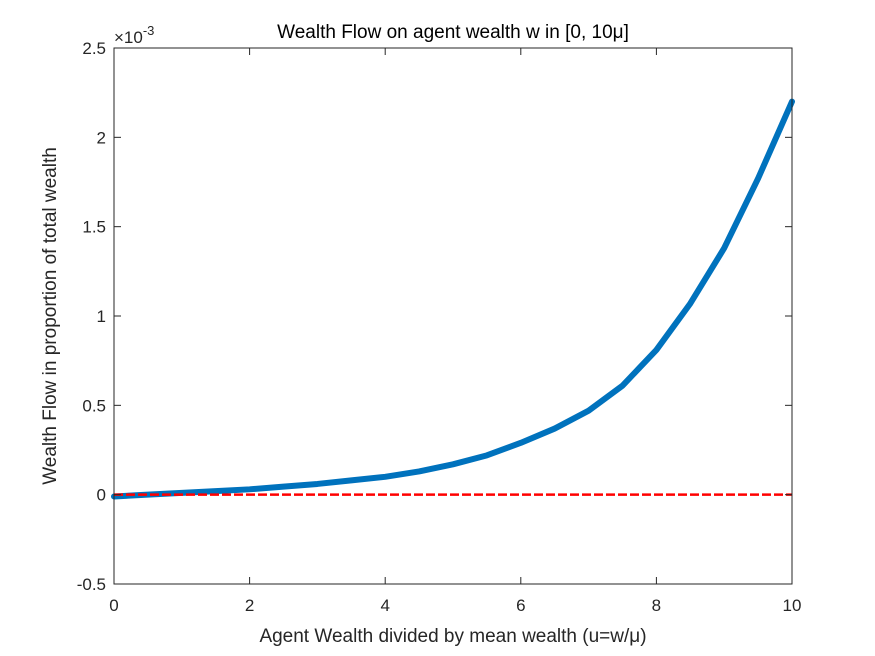 The width and height of the screenshot is (875, 656). What do you see at coordinates (249, 605) in the screenshot?
I see `x-tick-label: 2` at bounding box center [249, 605].